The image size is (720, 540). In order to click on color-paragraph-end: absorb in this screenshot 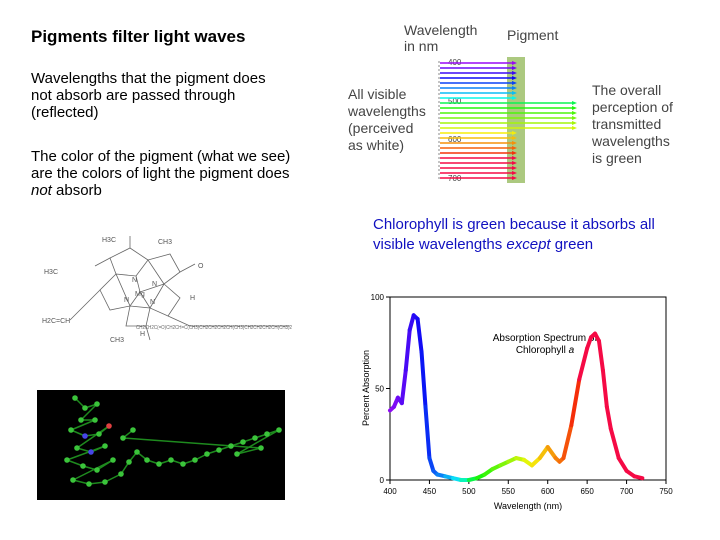, I will do `click(76, 190)`.